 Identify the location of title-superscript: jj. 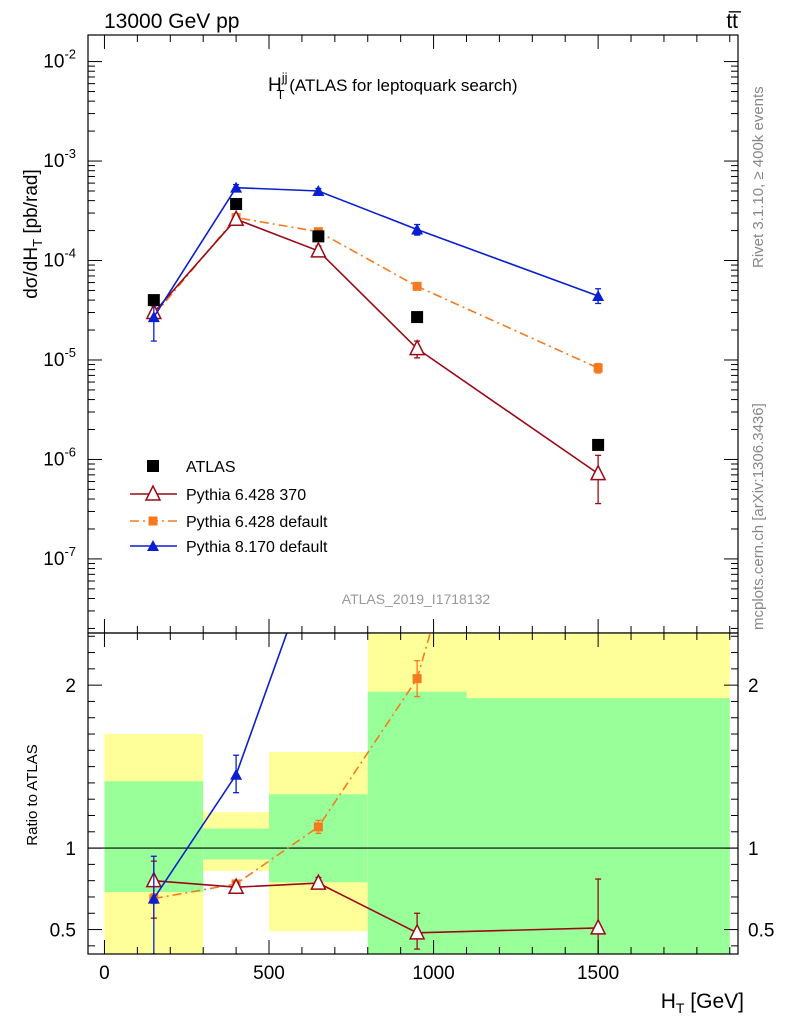
(284, 77).